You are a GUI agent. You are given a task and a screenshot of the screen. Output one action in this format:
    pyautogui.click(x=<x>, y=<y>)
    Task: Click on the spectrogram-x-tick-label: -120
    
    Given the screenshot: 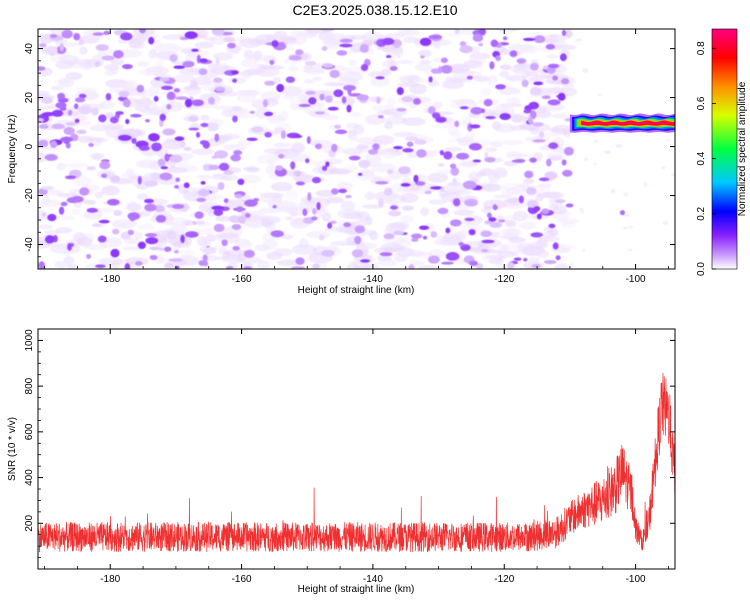 What is the action you would take?
    pyautogui.click(x=504, y=279)
    